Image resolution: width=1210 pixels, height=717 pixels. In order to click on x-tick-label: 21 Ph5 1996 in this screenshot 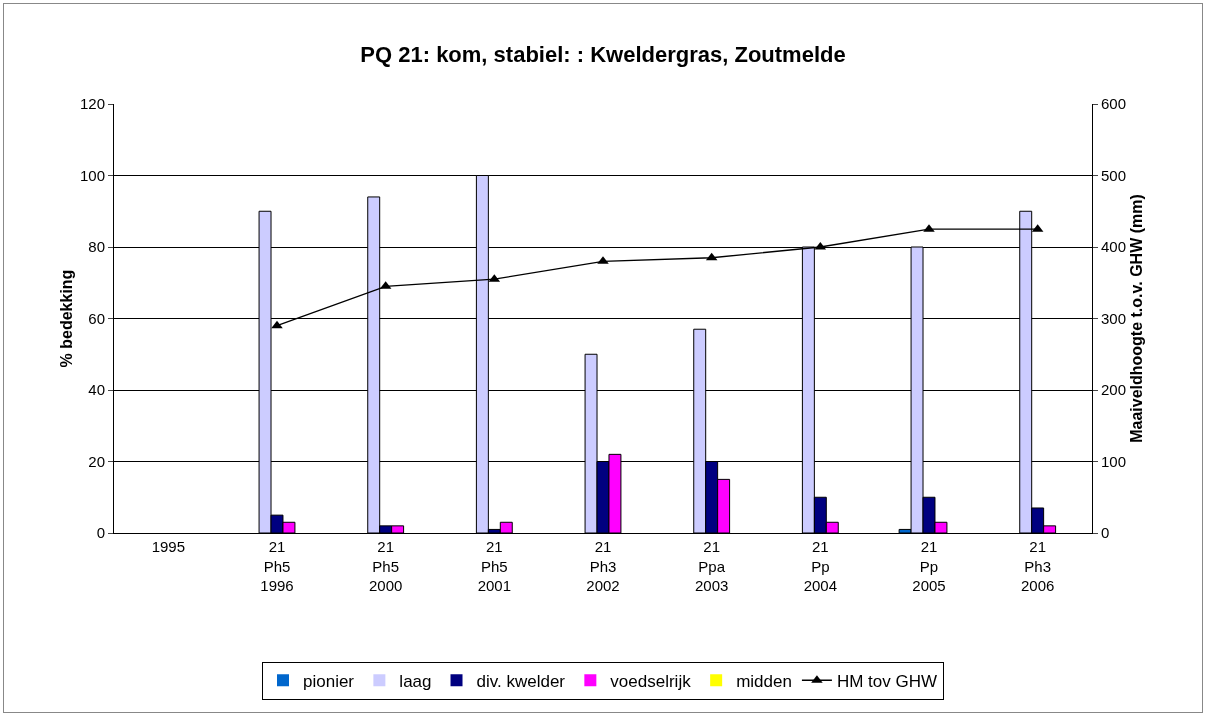, I will do `click(277, 566)`.